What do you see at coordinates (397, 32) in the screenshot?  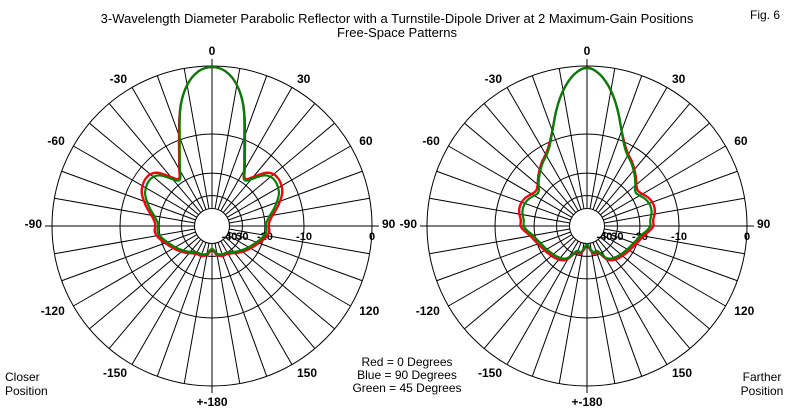 I see `chart-title-line2: Free-Space Patterns` at bounding box center [397, 32].